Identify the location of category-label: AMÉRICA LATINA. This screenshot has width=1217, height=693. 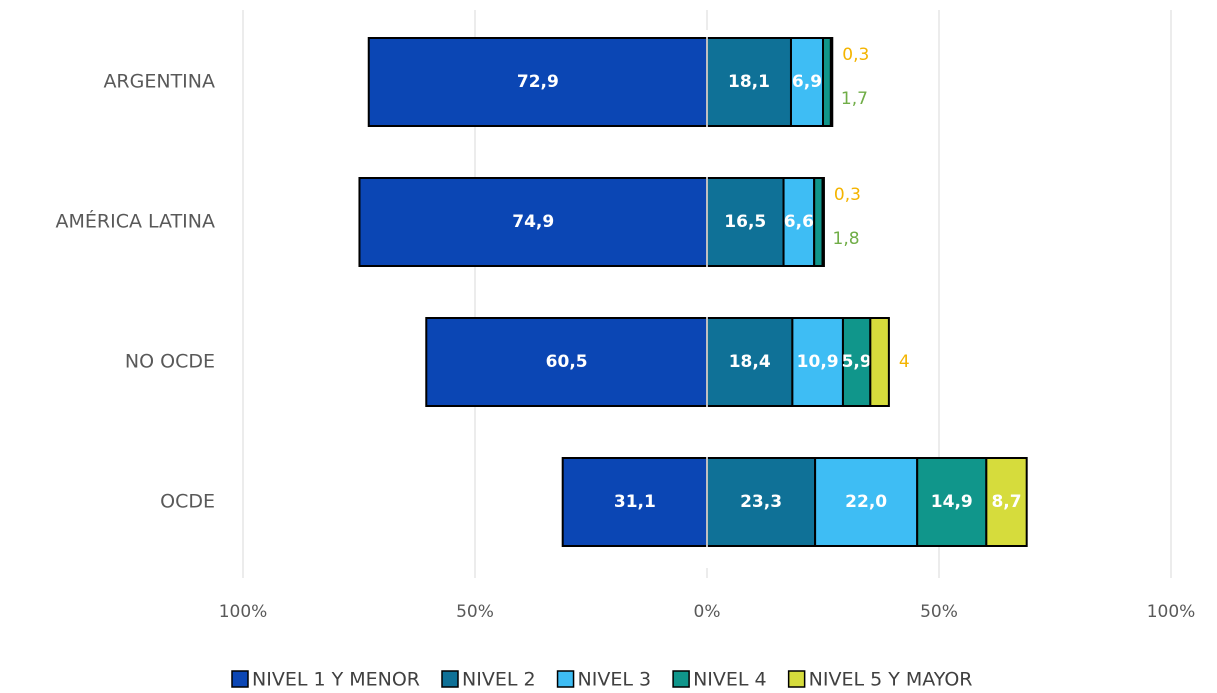
(135, 221).